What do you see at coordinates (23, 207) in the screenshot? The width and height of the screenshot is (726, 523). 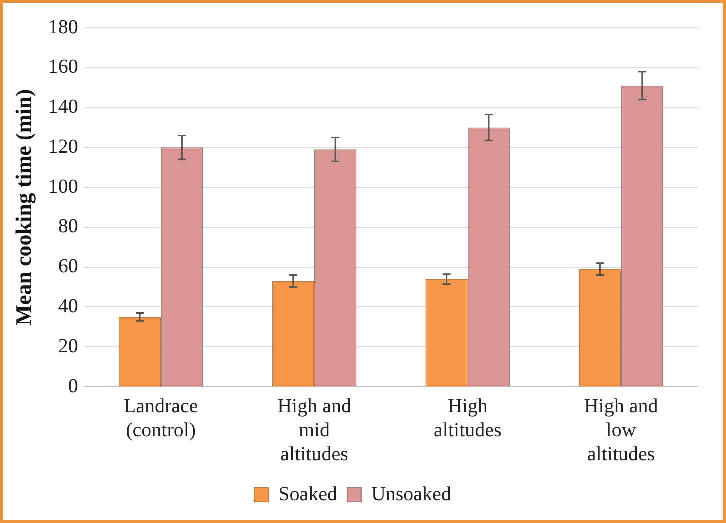 I see `y-axis-title: Mean cooking time (min)` at bounding box center [23, 207].